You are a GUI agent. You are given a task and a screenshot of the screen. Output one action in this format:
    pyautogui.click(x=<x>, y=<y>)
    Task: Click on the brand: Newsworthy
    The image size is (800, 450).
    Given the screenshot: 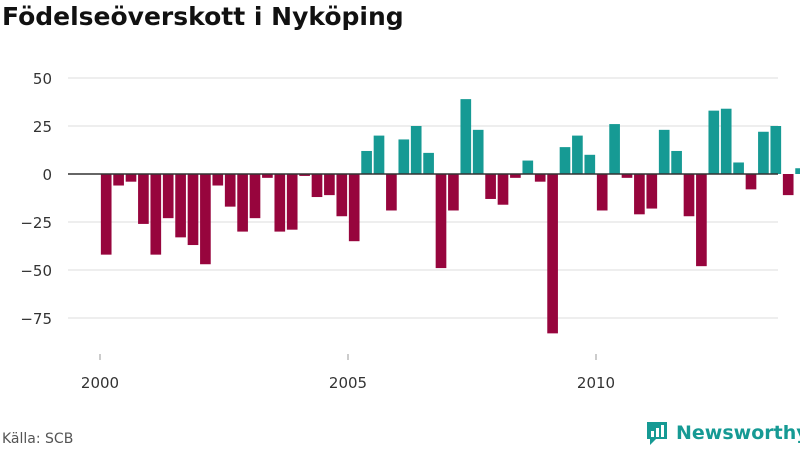 What is the action you would take?
    pyautogui.click(x=722, y=433)
    